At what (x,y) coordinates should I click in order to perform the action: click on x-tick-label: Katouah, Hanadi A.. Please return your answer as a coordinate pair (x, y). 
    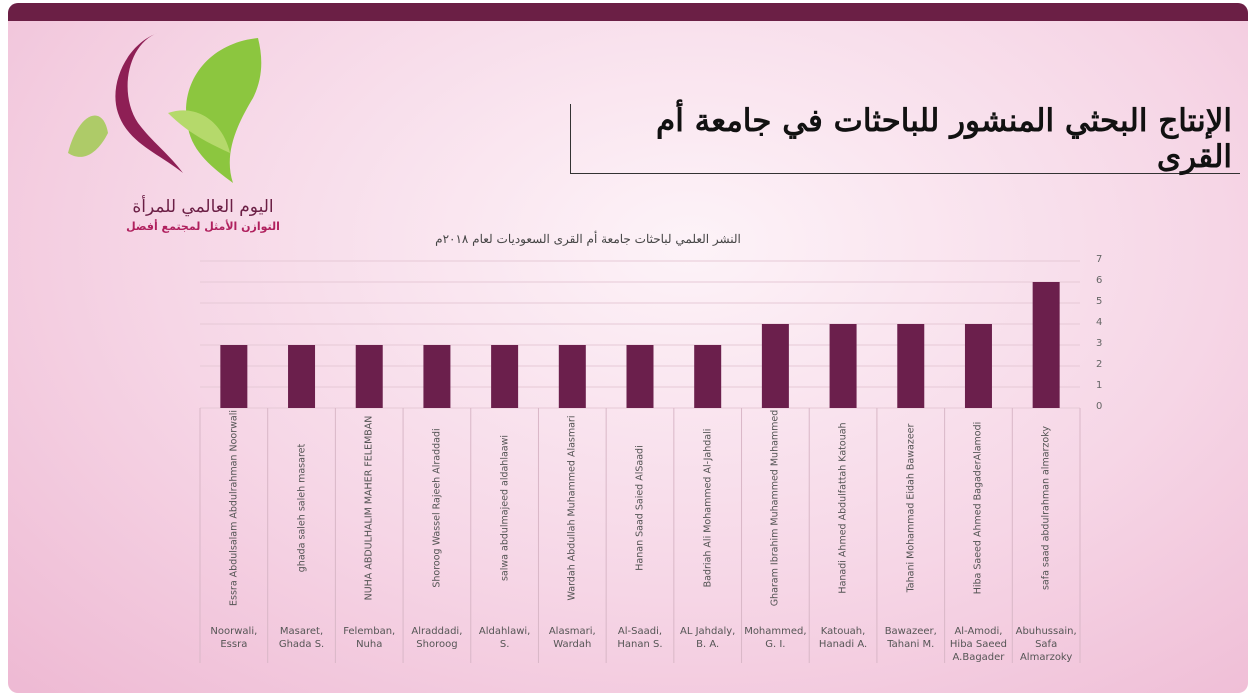
    Looking at the image, I should click on (843, 638).